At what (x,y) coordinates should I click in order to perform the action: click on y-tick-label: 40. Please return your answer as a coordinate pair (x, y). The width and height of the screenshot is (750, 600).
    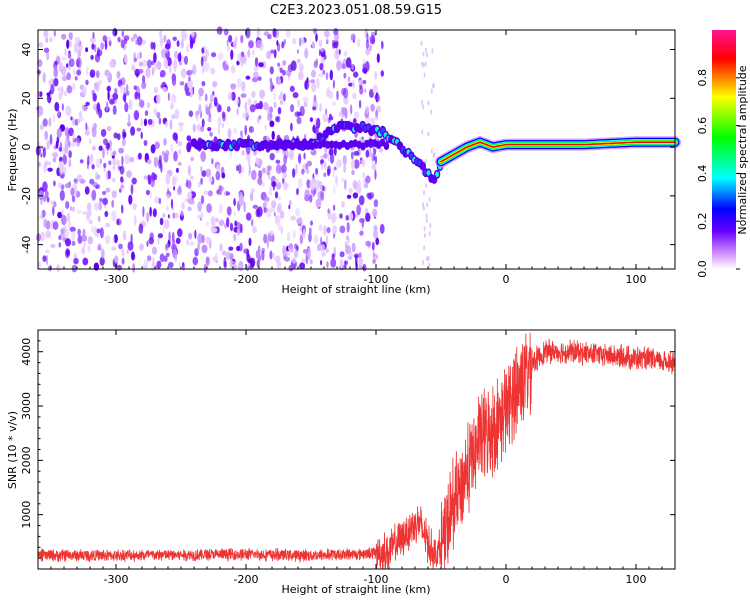
    Looking at the image, I should click on (26, 50).